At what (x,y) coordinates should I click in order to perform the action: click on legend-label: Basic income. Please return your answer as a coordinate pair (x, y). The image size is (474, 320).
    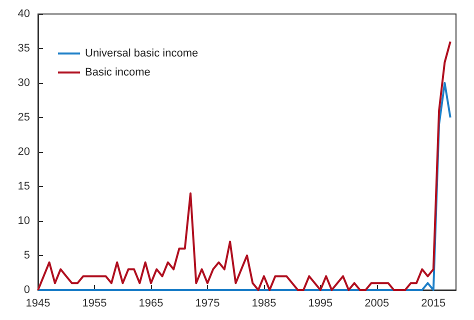
    Looking at the image, I should click on (117, 72).